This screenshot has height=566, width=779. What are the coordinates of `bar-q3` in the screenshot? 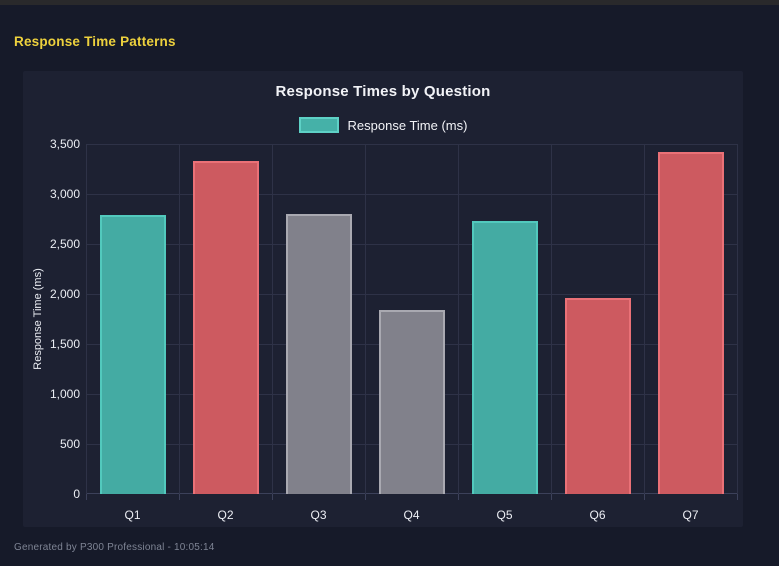 It's located at (318, 354).